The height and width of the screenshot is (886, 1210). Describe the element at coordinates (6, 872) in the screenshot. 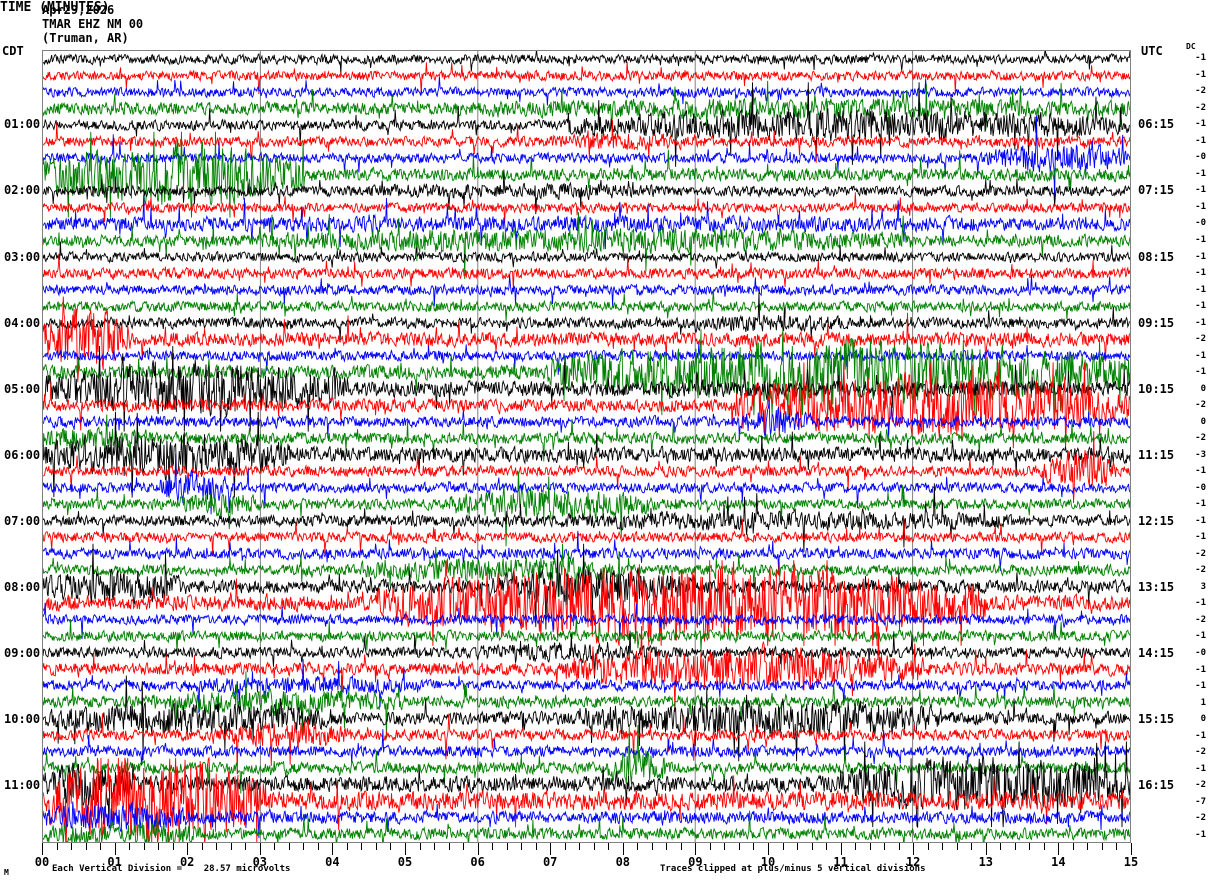

I see `magnitude-marker: M` at that location.